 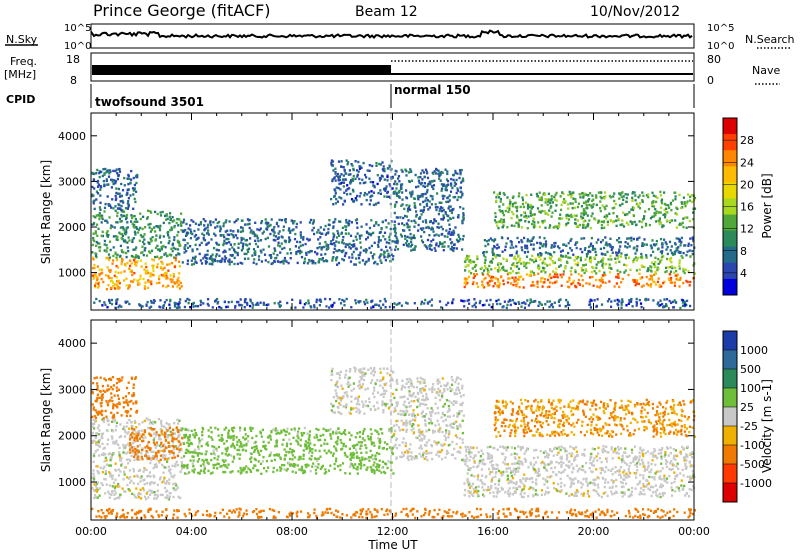 What do you see at coordinates (747, 162) in the screenshot?
I see `colorbar-tick-label: 24` at bounding box center [747, 162].